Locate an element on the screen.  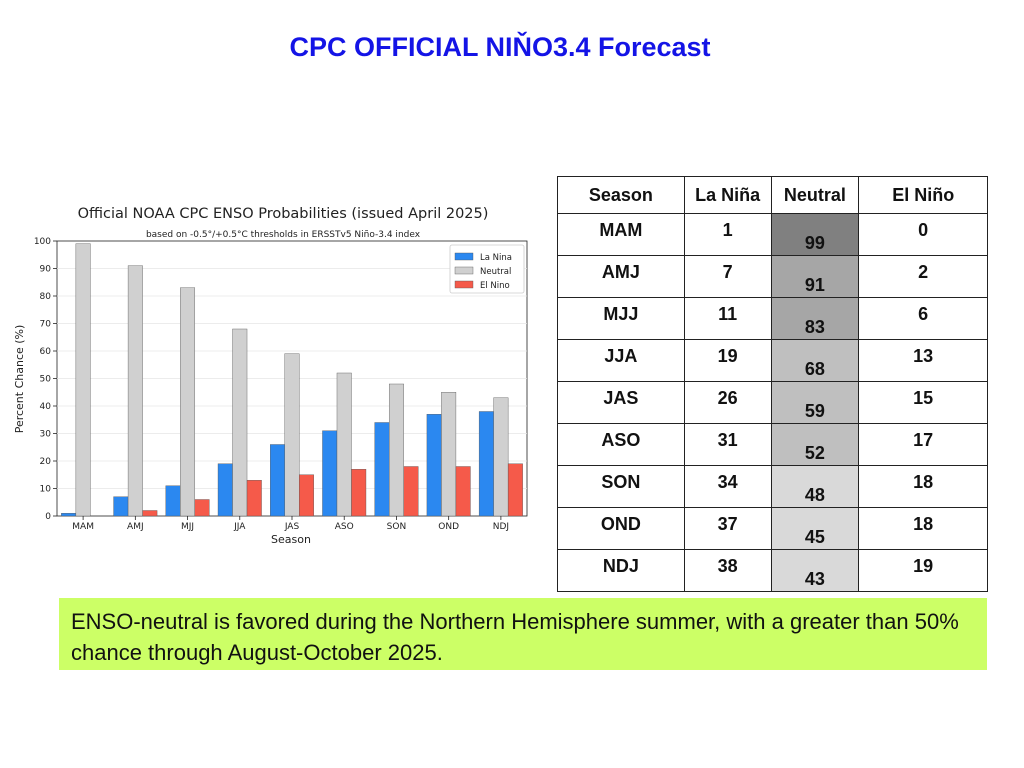
cell-neutral: 99 is located at coordinates (815, 234).